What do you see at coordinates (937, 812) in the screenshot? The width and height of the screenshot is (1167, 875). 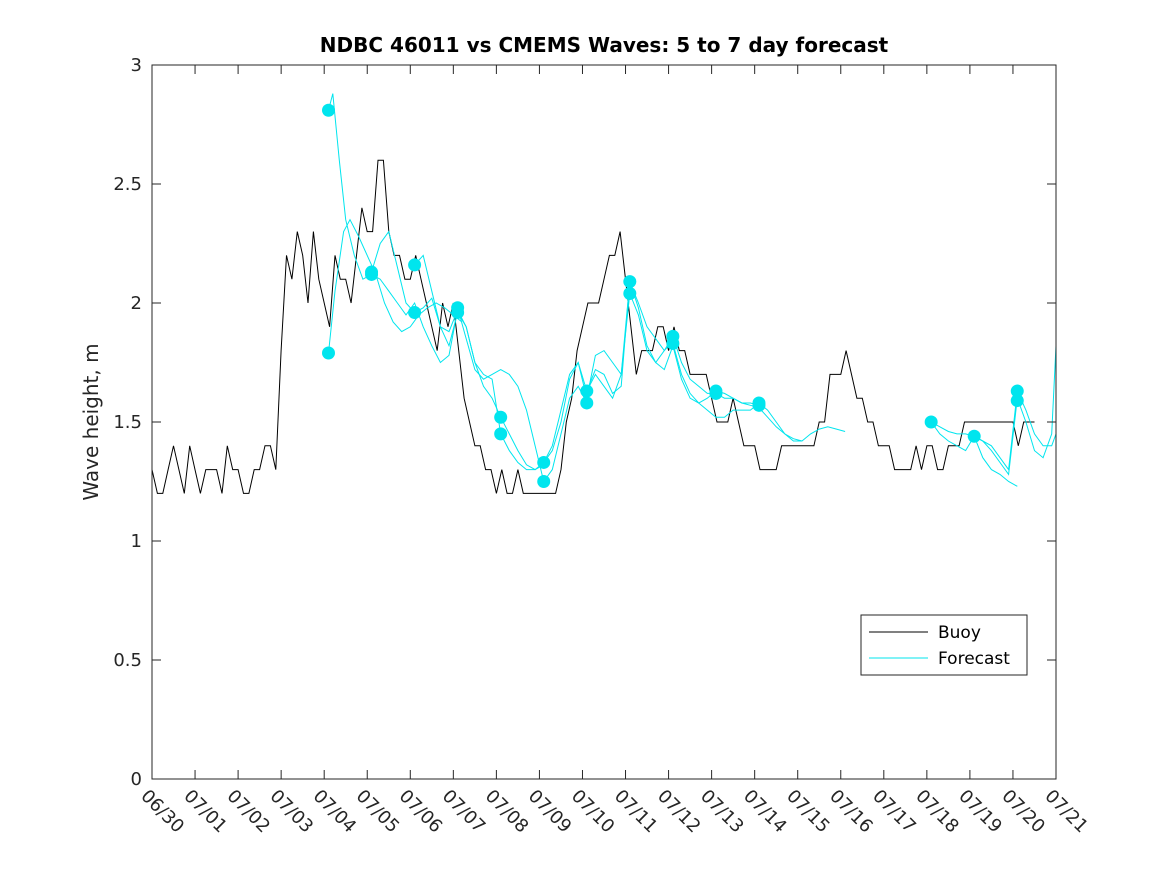 I see `x-tick-label: 07/18` at bounding box center [937, 812].